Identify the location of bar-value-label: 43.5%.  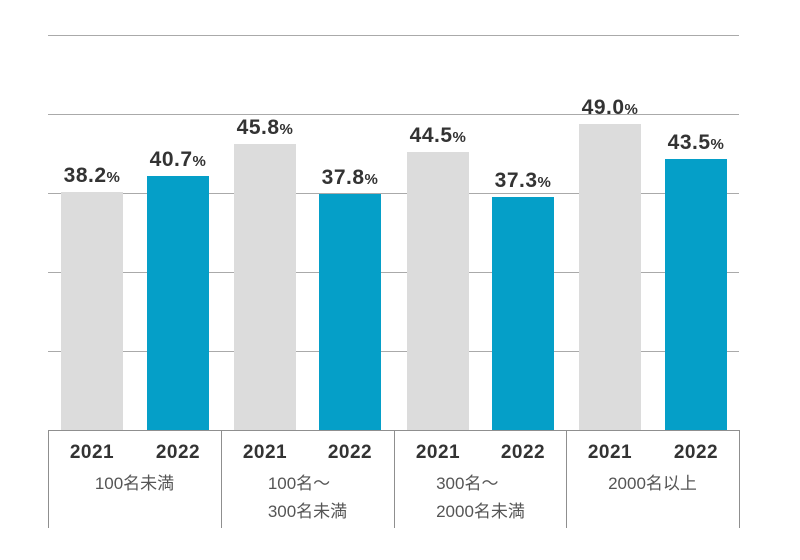
(696, 144).